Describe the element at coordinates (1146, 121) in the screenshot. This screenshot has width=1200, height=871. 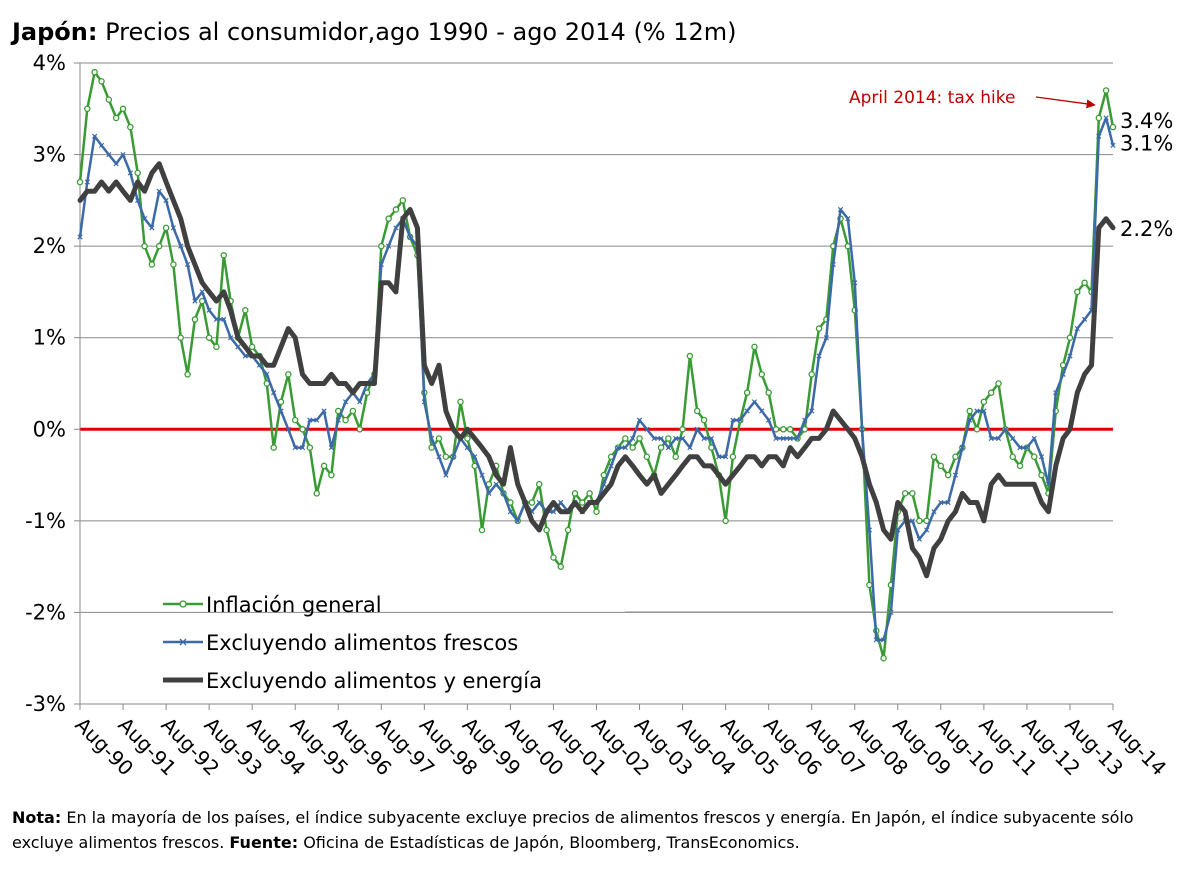
I see `end-label-general: 3.4%` at that location.